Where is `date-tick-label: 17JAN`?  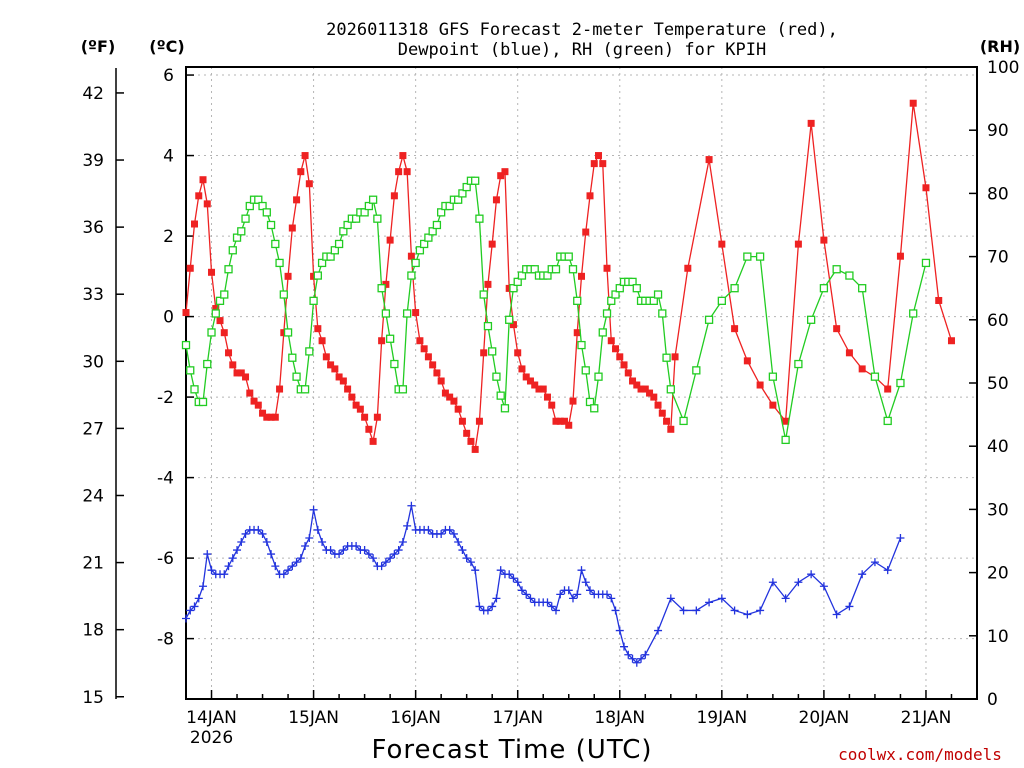
date-tick-label: 17JAN is located at coordinates (517, 718).